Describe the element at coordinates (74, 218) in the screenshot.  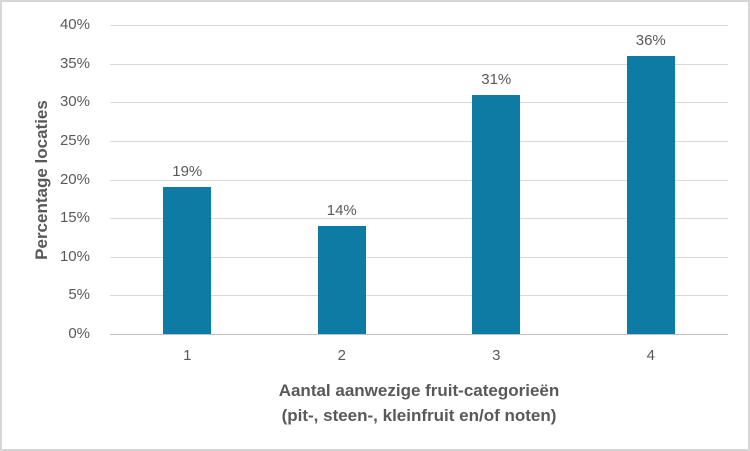
I see `y-tick-label-15pct: 15%` at that location.